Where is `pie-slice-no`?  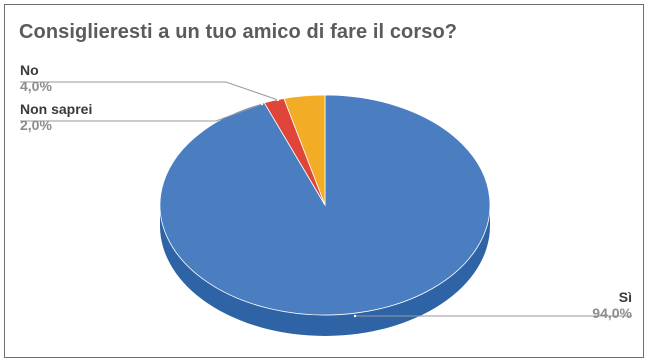
pie-slice-no is located at coordinates (304, 150).